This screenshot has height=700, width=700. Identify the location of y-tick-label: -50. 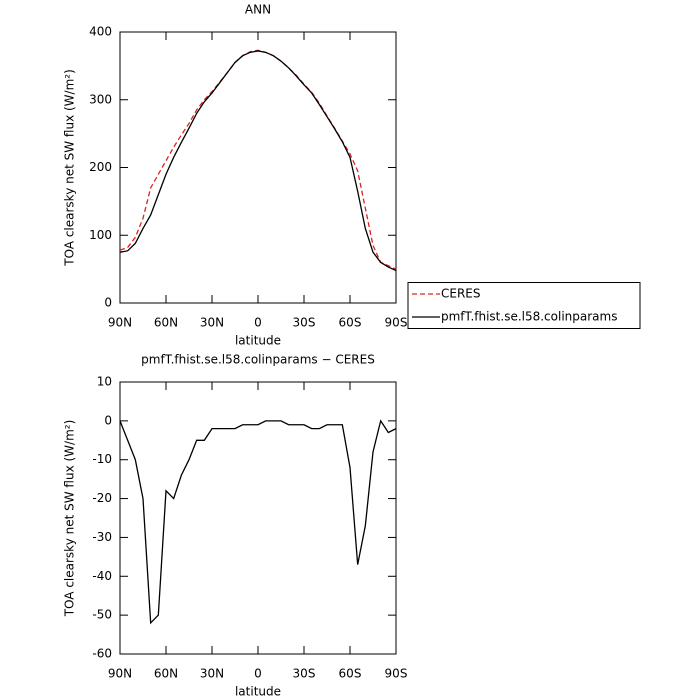
(102, 615).